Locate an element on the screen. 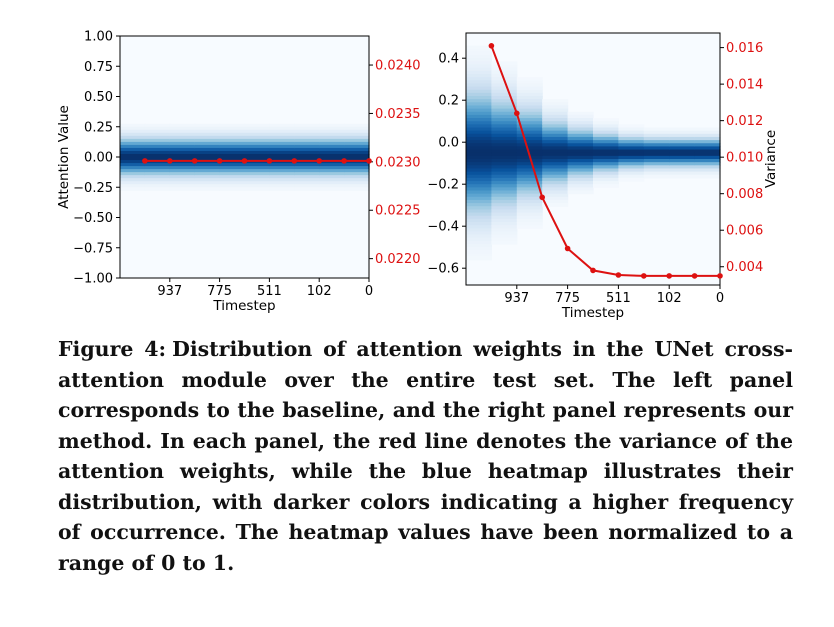 The image size is (834, 627). x-tick-label: 0 is located at coordinates (720, 298).